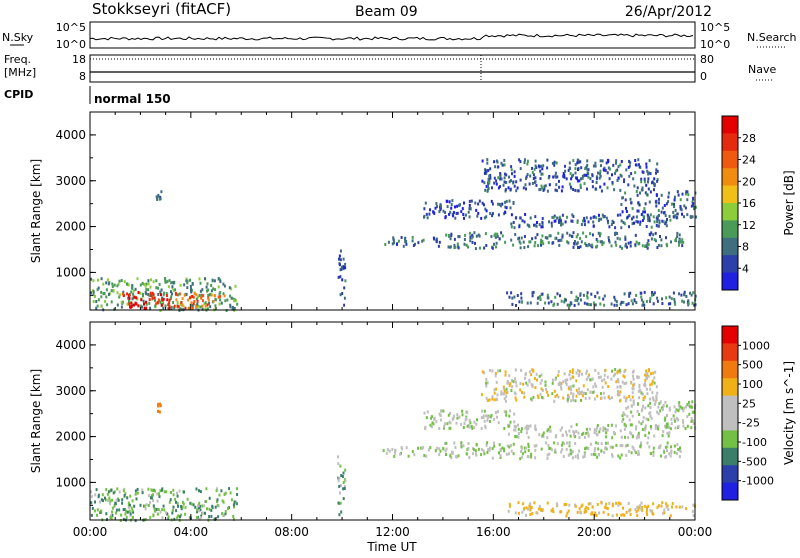 This screenshot has height=558, width=800. What do you see at coordinates (570, 175) in the screenshot?
I see `data-region` at bounding box center [570, 175].